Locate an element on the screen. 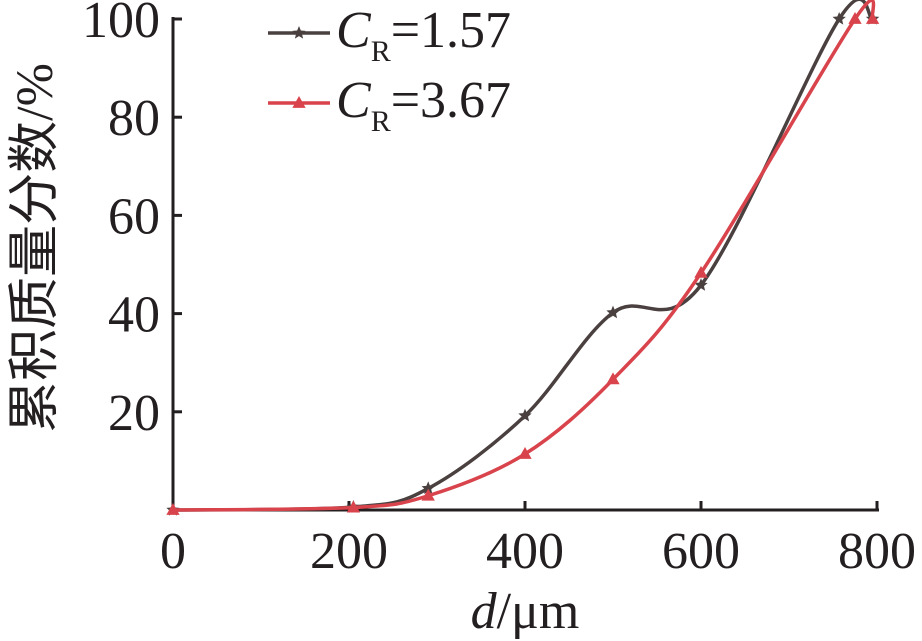 The width and height of the screenshot is (922, 641). x-tick-label: 600 is located at coordinates (701, 551).